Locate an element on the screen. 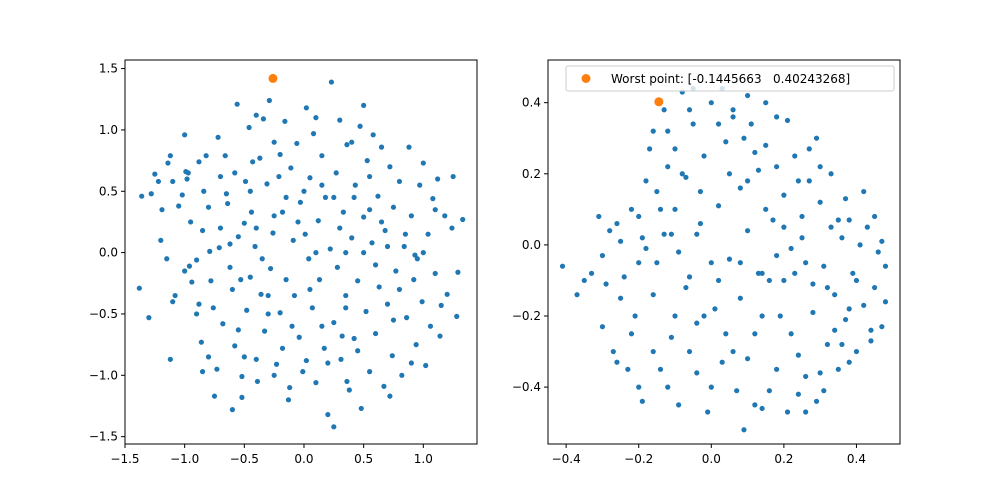 The height and width of the screenshot is (500, 1000). right-x-tick-label: −0.2 is located at coordinates (638, 459).